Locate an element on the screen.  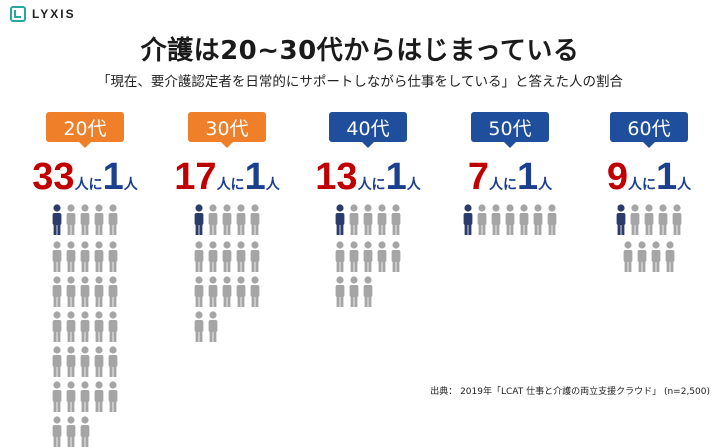
age-badge: 50代 is located at coordinates (510, 130).